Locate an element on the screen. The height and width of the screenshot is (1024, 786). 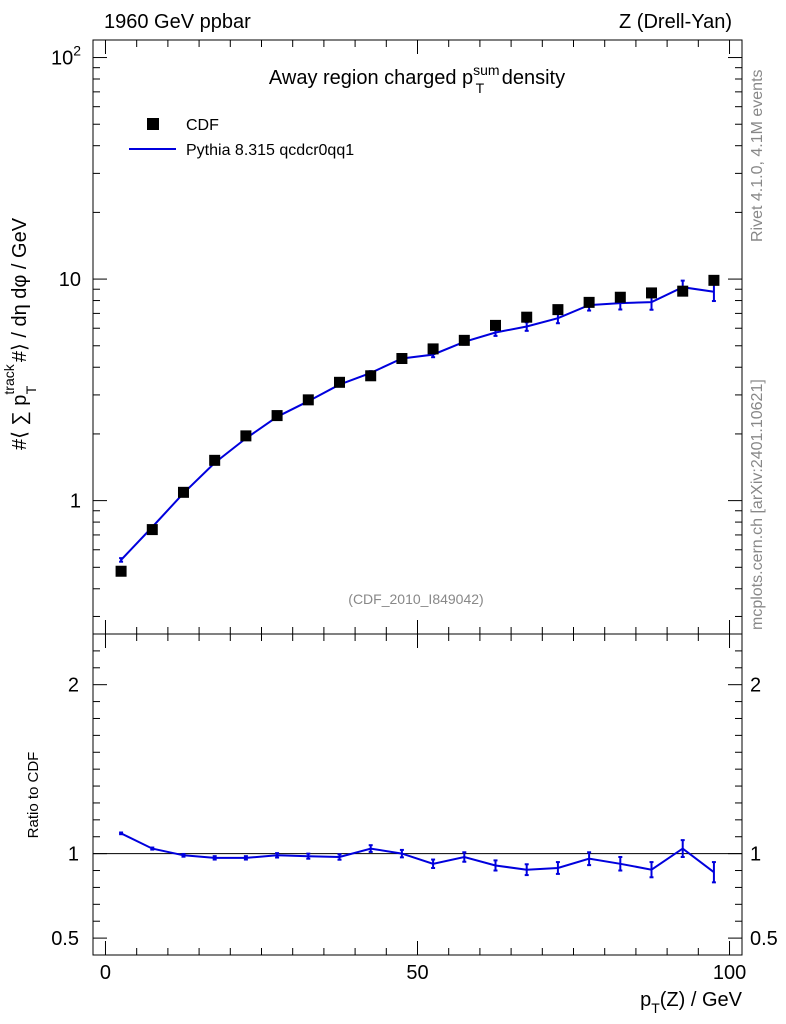
ratio-data-layer is located at coordinates (417, 857).